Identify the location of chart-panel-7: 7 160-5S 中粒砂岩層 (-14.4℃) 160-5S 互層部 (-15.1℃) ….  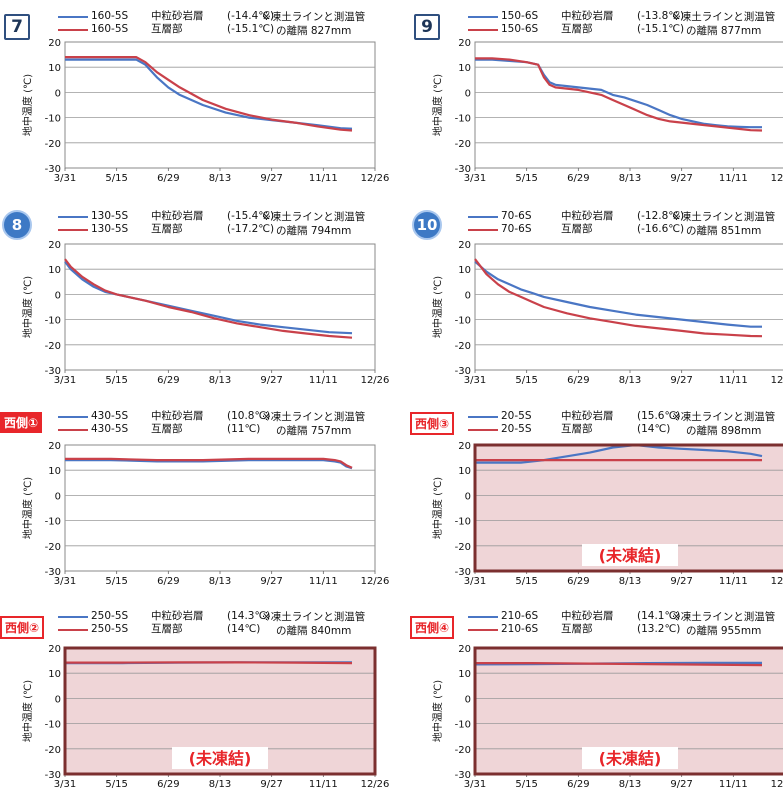
(196, 100).